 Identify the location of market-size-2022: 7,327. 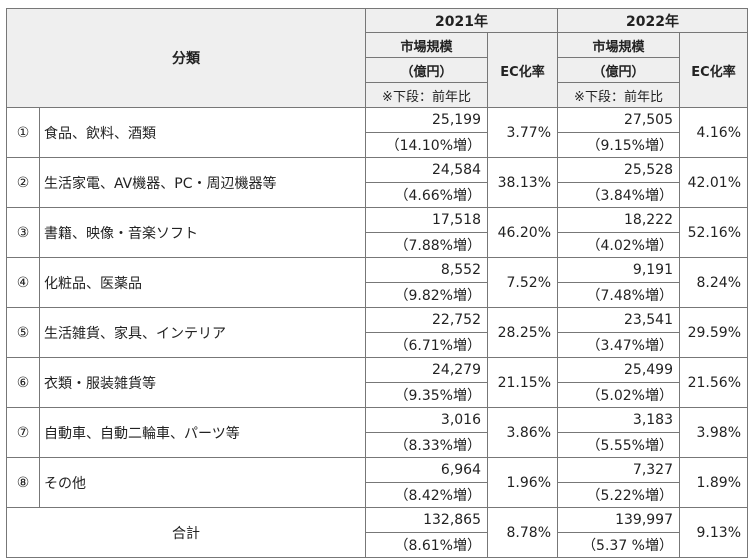
(618, 470).